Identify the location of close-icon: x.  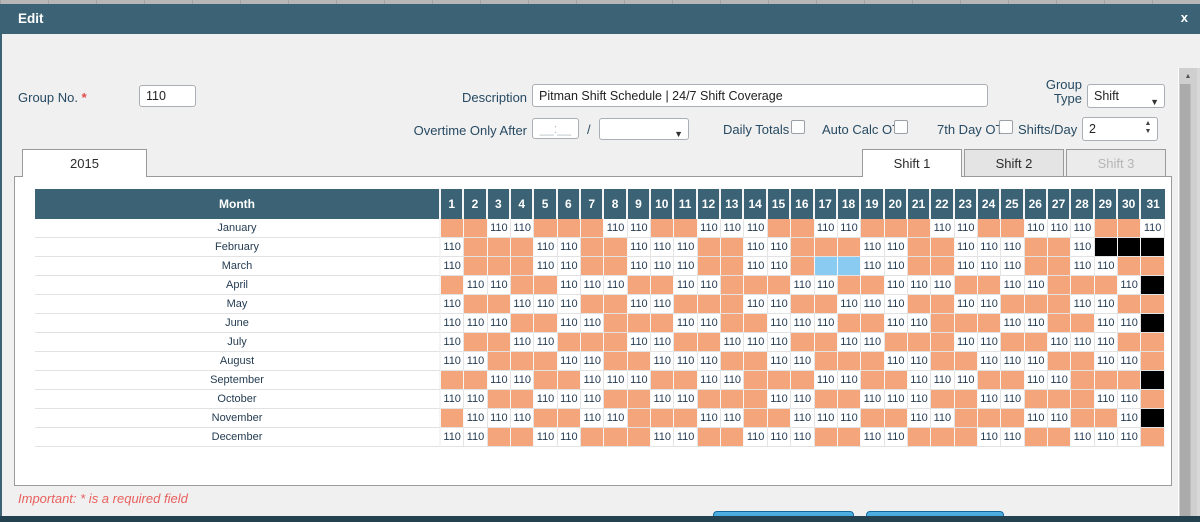
(1184, 17).